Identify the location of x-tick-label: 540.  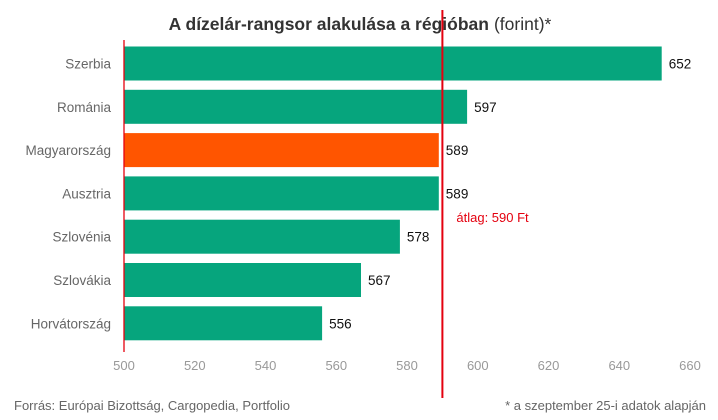
(266, 365).